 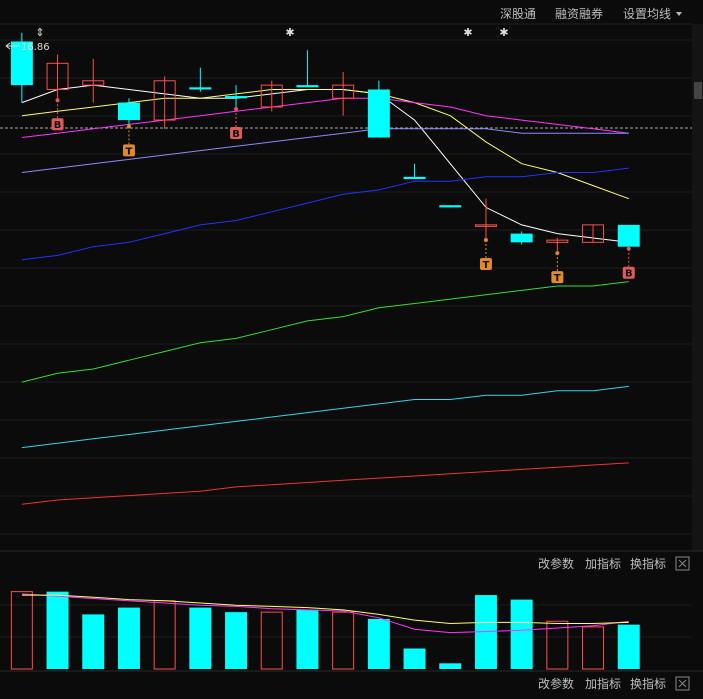 I want to click on arrow-left-icon, so click(x=8, y=46).